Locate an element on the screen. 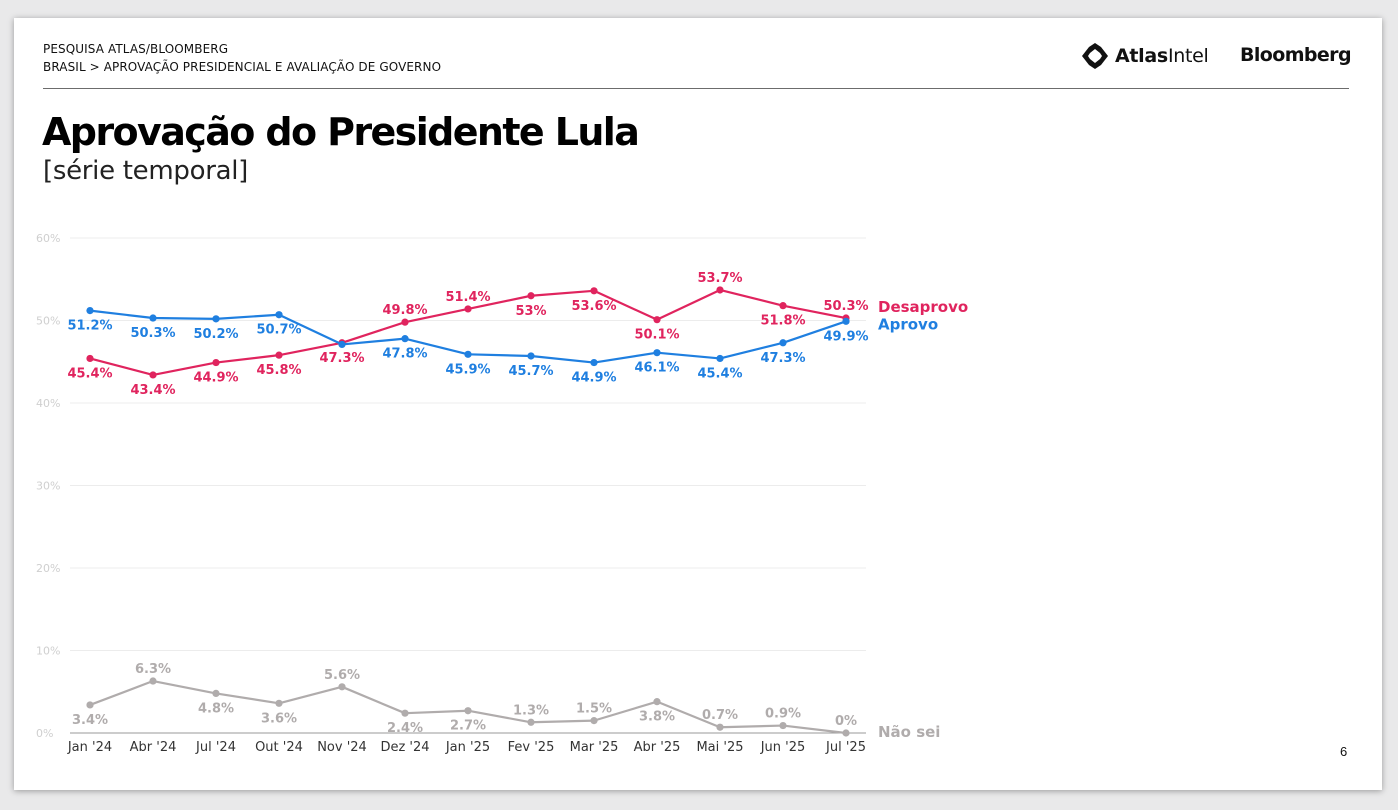  data-label-nao-sei: 1.5% is located at coordinates (594, 709).